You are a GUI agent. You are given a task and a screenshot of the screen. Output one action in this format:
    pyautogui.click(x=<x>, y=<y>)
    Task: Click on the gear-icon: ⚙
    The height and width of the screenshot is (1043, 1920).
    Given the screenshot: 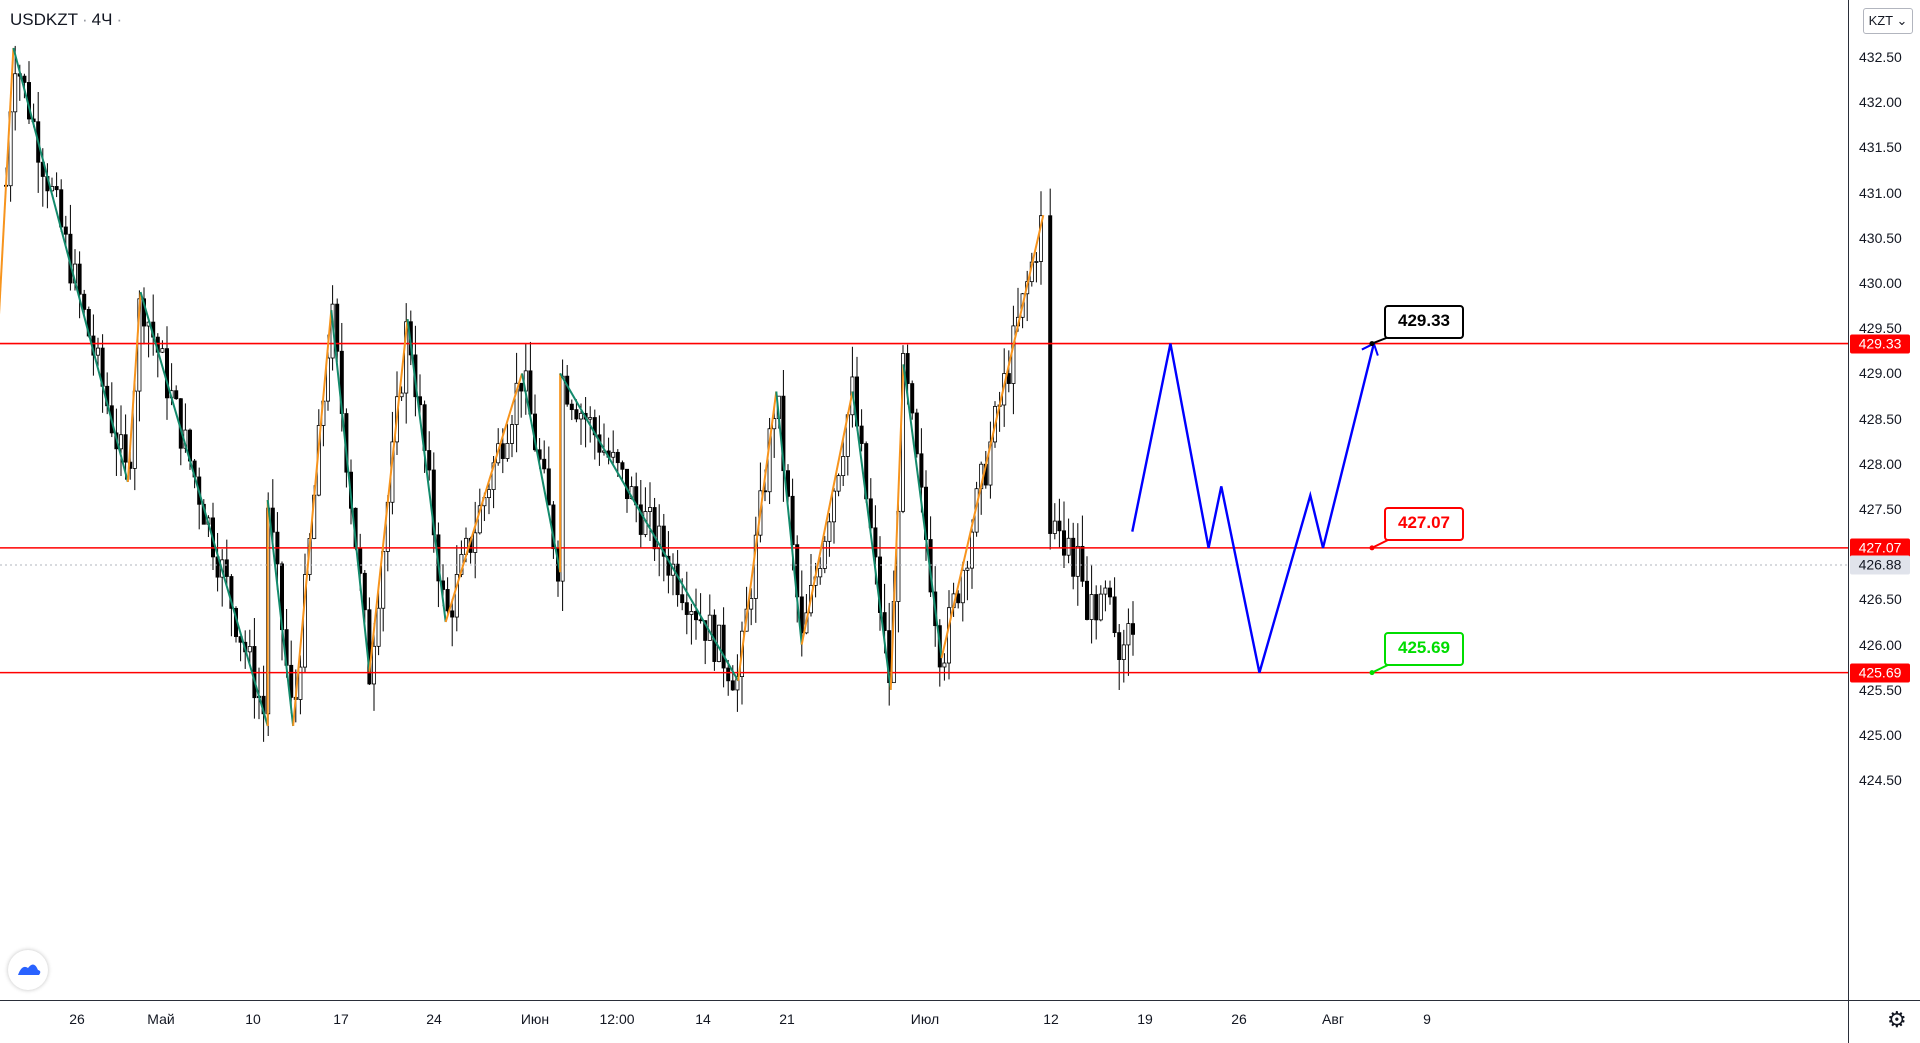 What is the action you would take?
    pyautogui.click(x=1897, y=1019)
    